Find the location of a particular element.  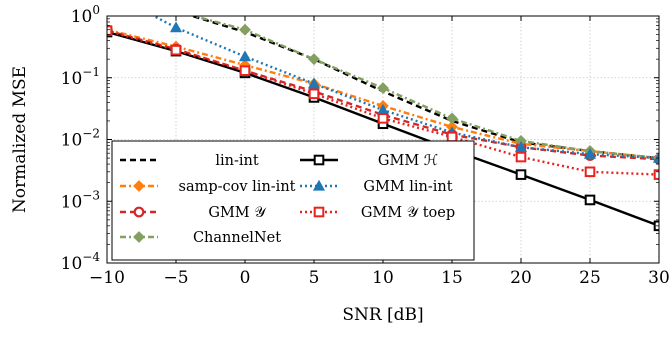

y-axis-title: Normalized MSE is located at coordinates (20, 139).